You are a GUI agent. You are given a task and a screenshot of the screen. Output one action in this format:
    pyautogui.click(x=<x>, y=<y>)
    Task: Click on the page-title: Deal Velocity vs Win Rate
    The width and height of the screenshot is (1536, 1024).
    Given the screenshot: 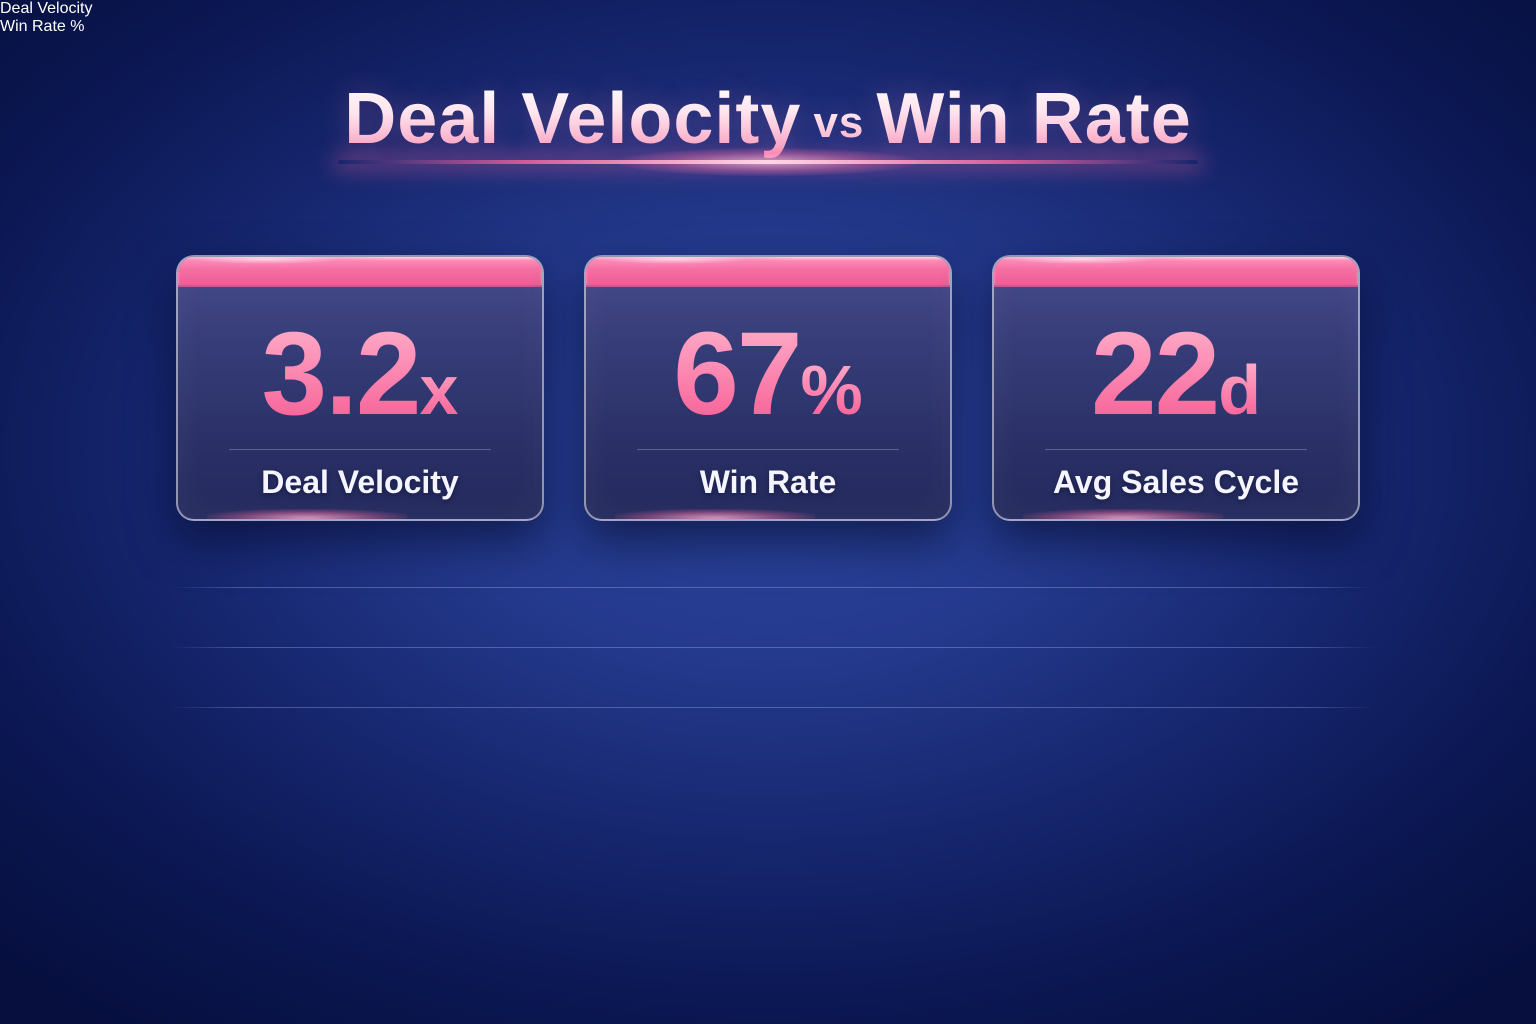 What is the action you would take?
    pyautogui.click(x=768, y=119)
    